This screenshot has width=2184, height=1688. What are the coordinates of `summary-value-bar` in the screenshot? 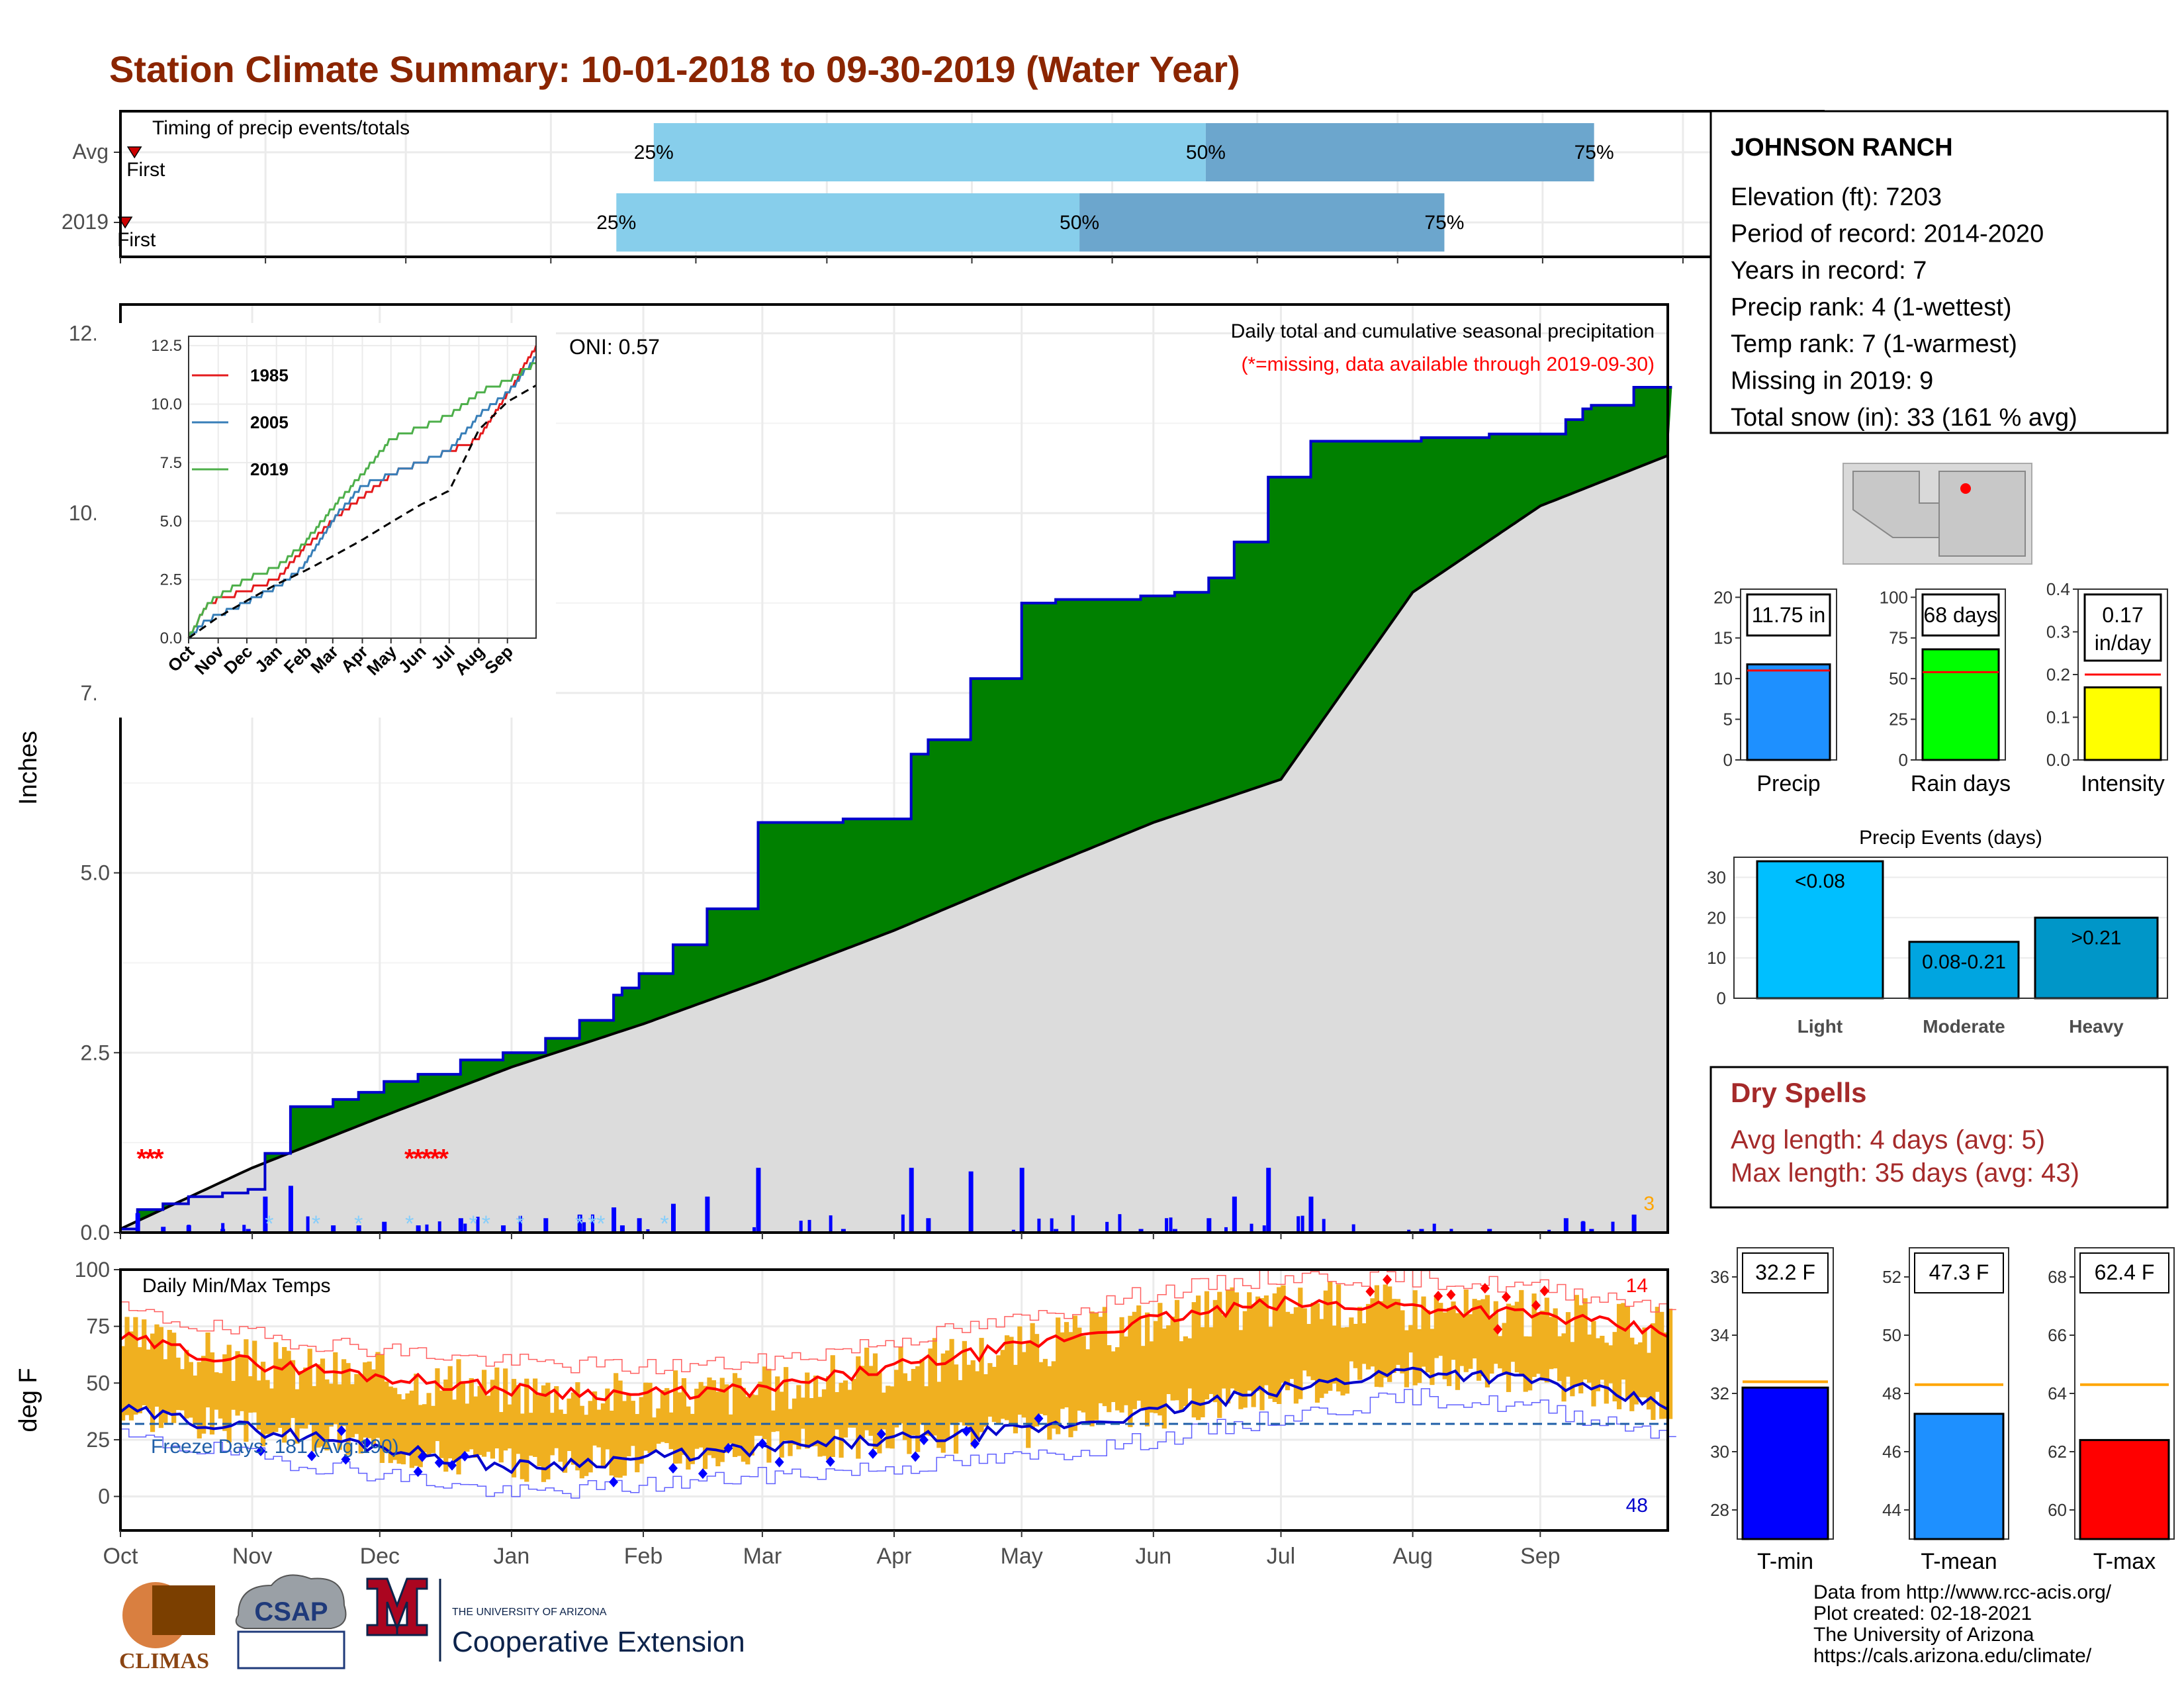 It's located at (2122, 723).